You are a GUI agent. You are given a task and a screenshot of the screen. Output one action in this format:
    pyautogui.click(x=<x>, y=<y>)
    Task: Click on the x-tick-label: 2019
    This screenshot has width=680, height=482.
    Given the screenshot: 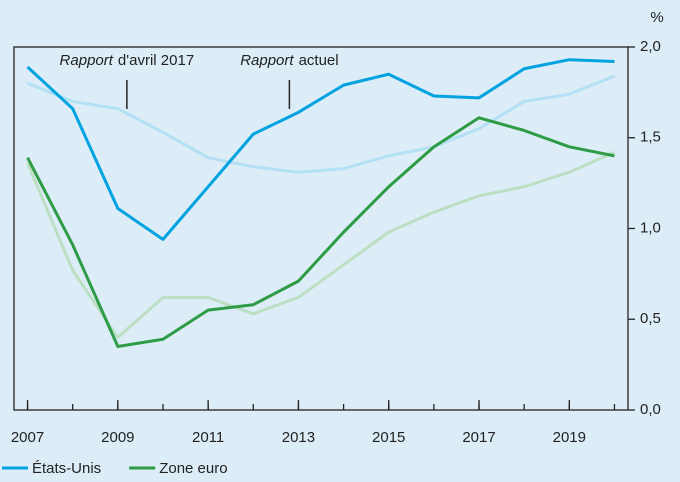 What is the action you would take?
    pyautogui.click(x=569, y=437)
    